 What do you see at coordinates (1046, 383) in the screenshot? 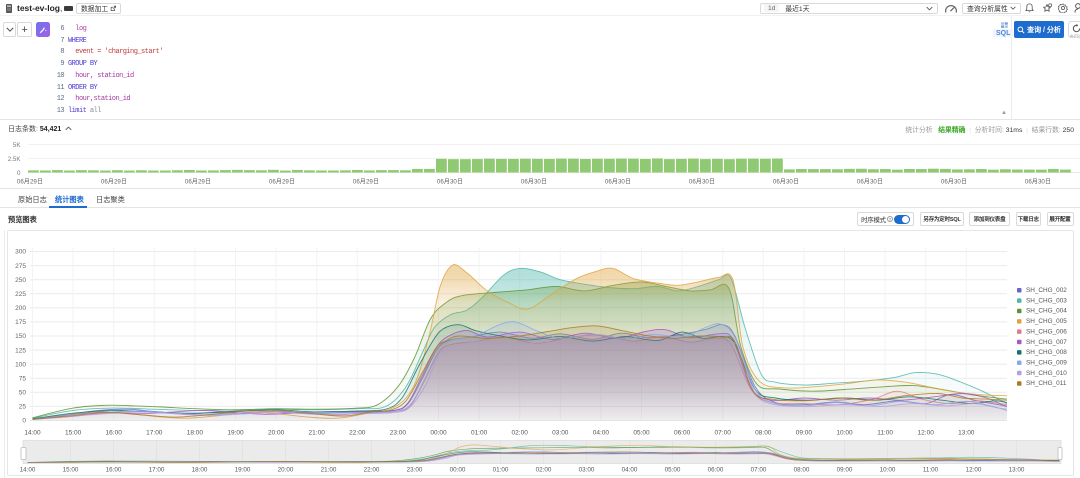
I see `svg-text: SH_CHG_011` at bounding box center [1046, 383].